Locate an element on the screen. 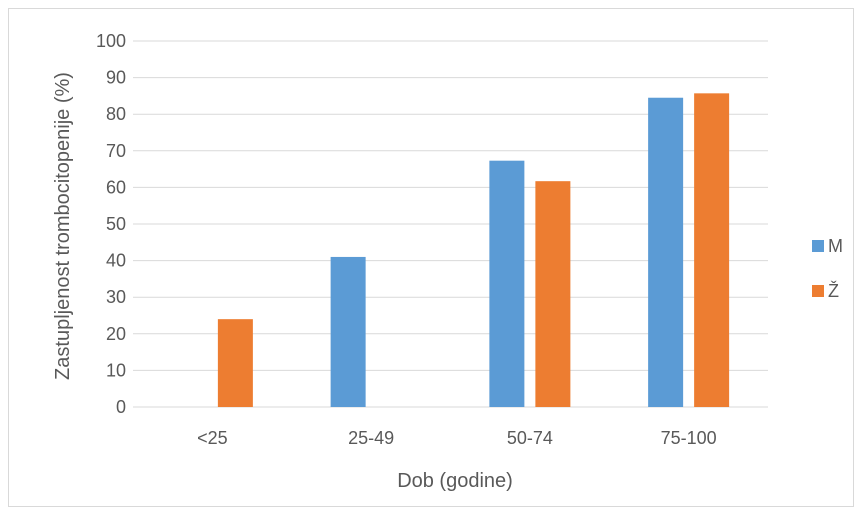  y-tick-label: 0 is located at coordinates (121, 407).